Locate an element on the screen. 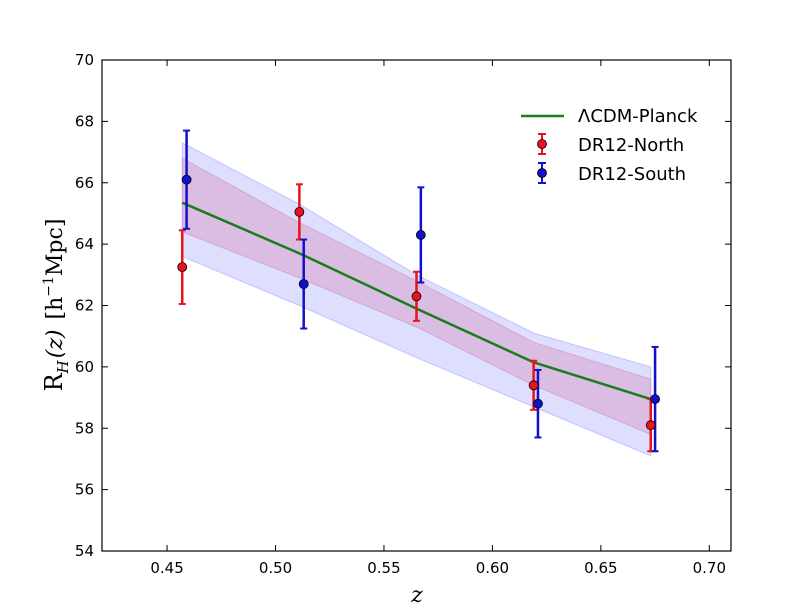 The width and height of the screenshot is (812, 612). y-axis-label-unit-pre: [h is located at coordinates (55, 308).